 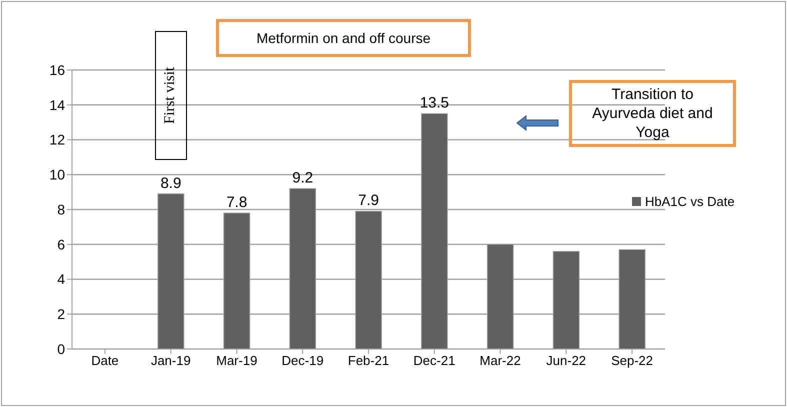 I want to click on y-tick-label: 6, so click(x=61, y=244).